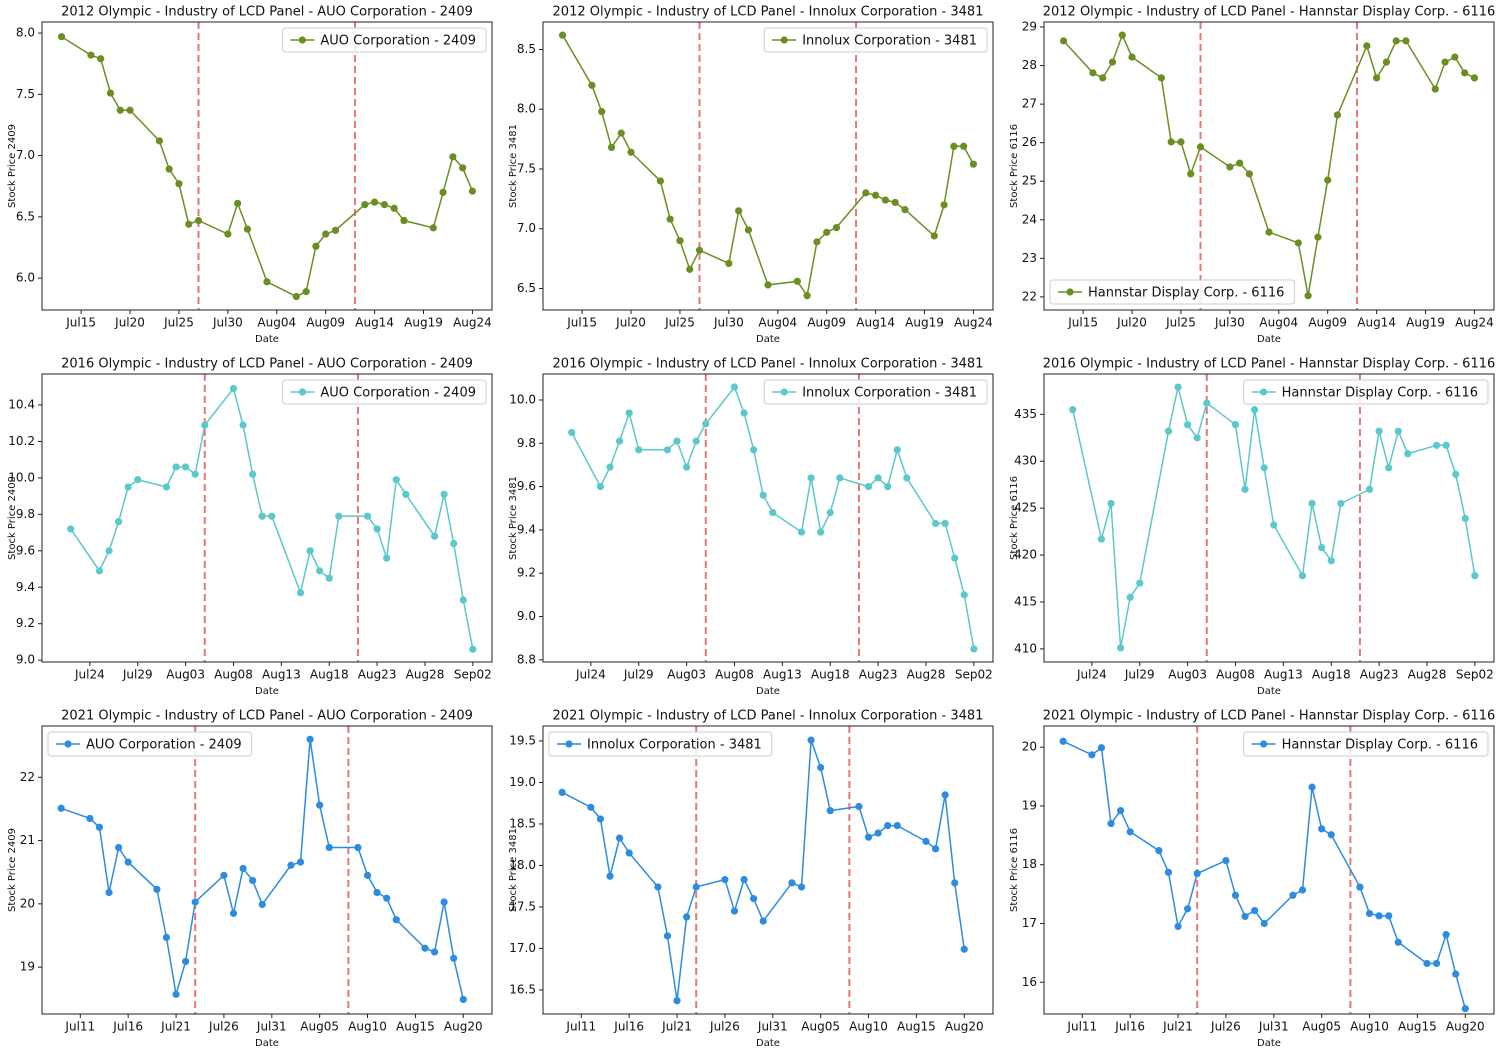 The width and height of the screenshot is (1502, 1056). I want to click on x-tick-label: Jul25, so click(178, 323).